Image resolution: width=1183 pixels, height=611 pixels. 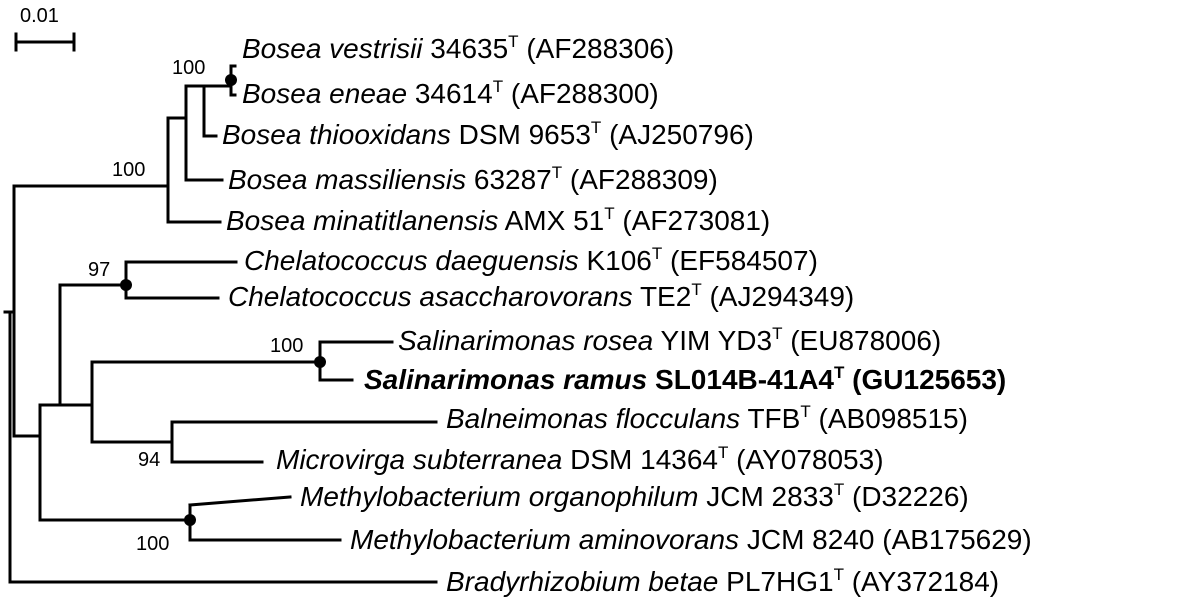 What do you see at coordinates (149, 460) in the screenshot?
I see `bootstrap-label: 94` at bounding box center [149, 460].